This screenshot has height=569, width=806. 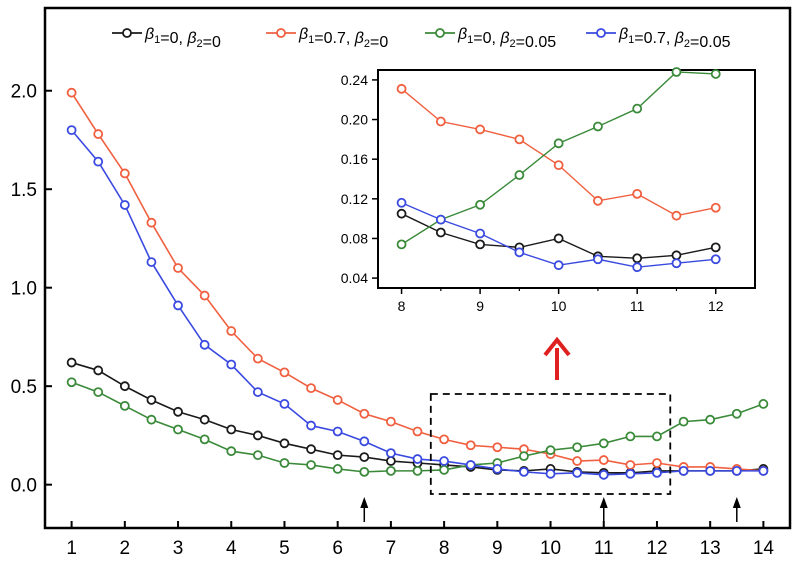 What do you see at coordinates (716, 306) in the screenshot?
I see `inset-x-tick-label: 12` at bounding box center [716, 306].